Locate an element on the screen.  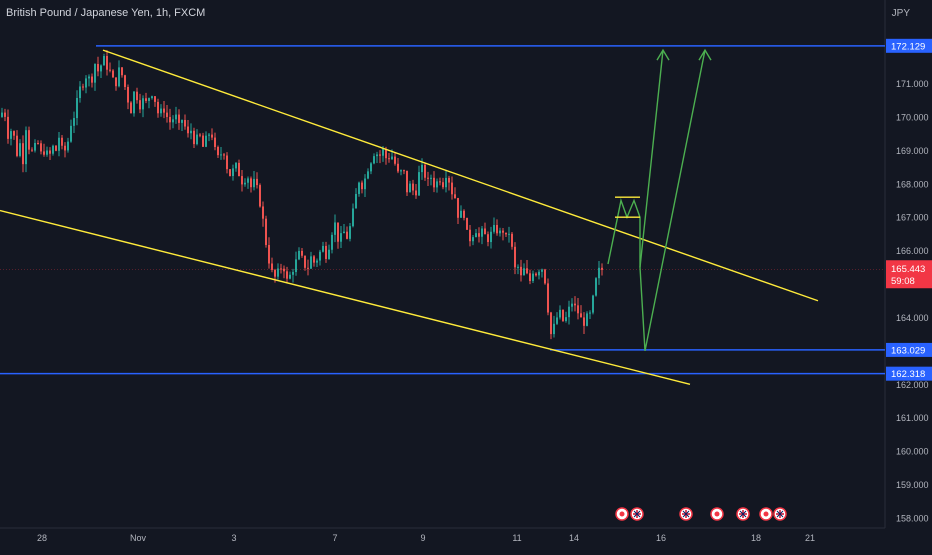
y-tick-label: 168.000 is located at coordinates (912, 184).